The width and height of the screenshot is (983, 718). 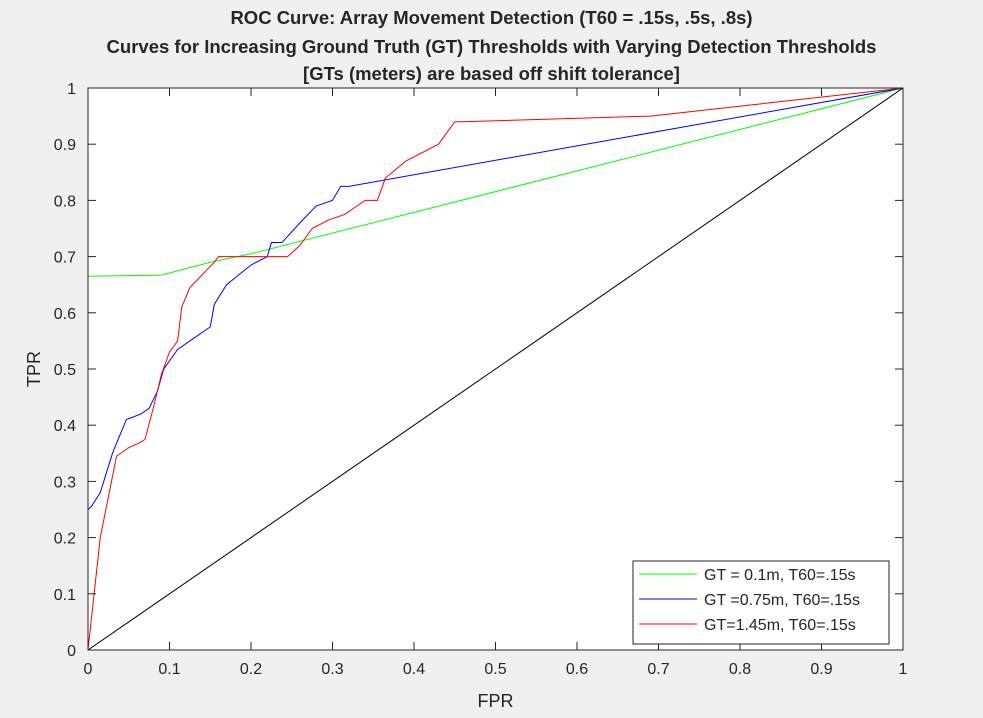 I want to click on legend-box, so click(x=761, y=602).